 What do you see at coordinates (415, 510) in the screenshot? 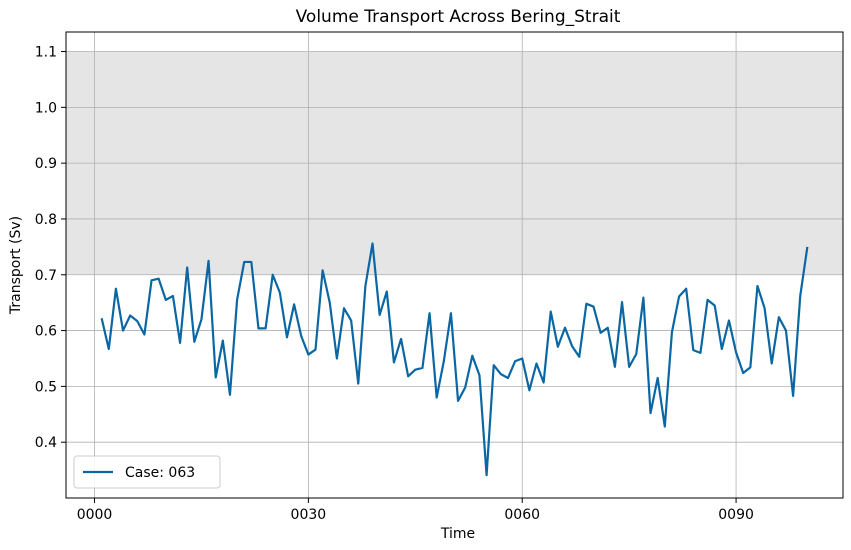
I see `x-axis-ticks: 0000 0030 0060 0090` at bounding box center [415, 510].